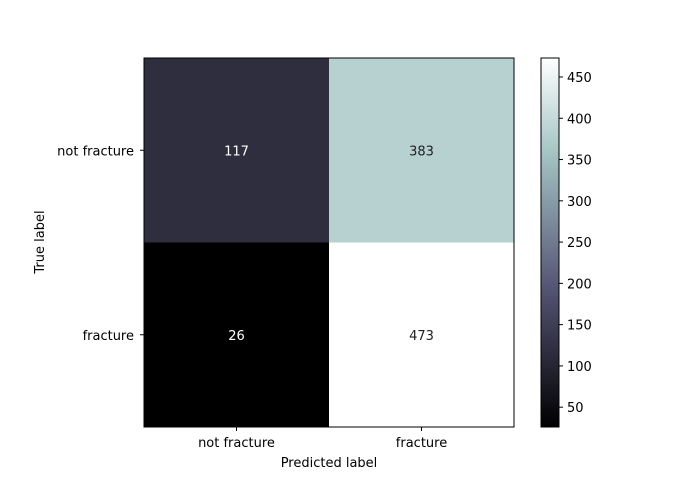 The height and width of the screenshot is (480, 690). I want to click on colorbar-tick-label: 150, so click(579, 326).